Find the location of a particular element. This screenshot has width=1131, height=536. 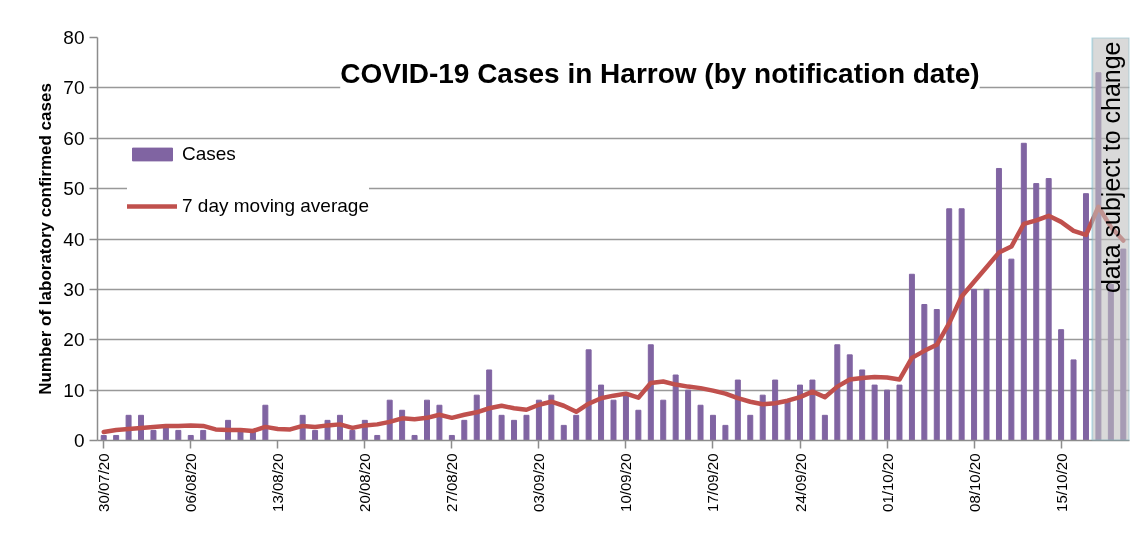

x-tick-label: 03/09/20 is located at coordinates (539, 482).